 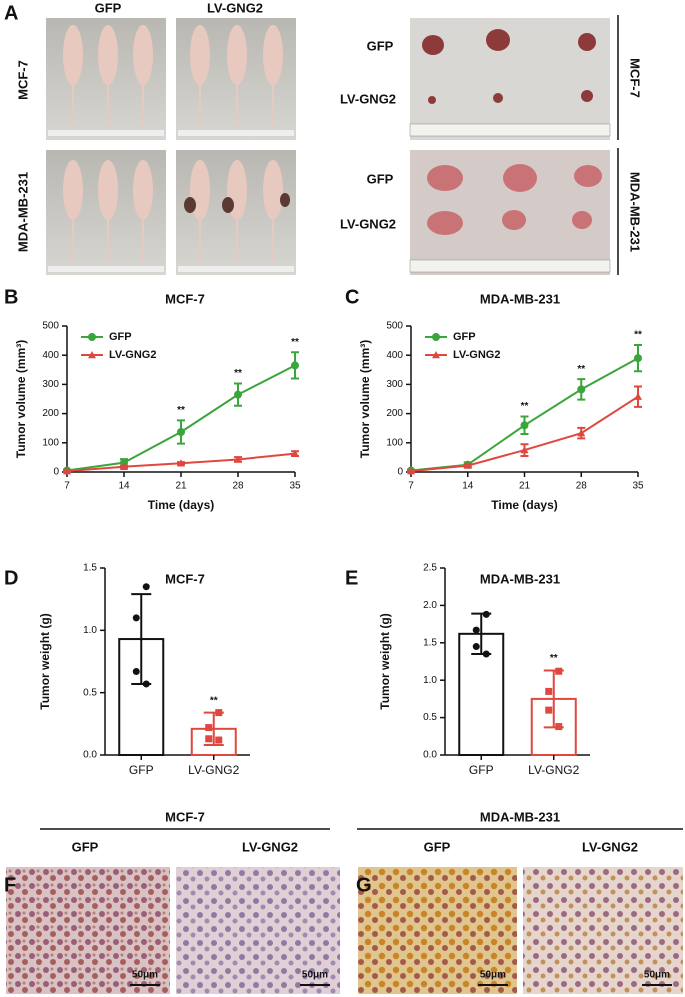 What do you see at coordinates (352, 297) in the screenshot?
I see `panel-letter: C` at bounding box center [352, 297].